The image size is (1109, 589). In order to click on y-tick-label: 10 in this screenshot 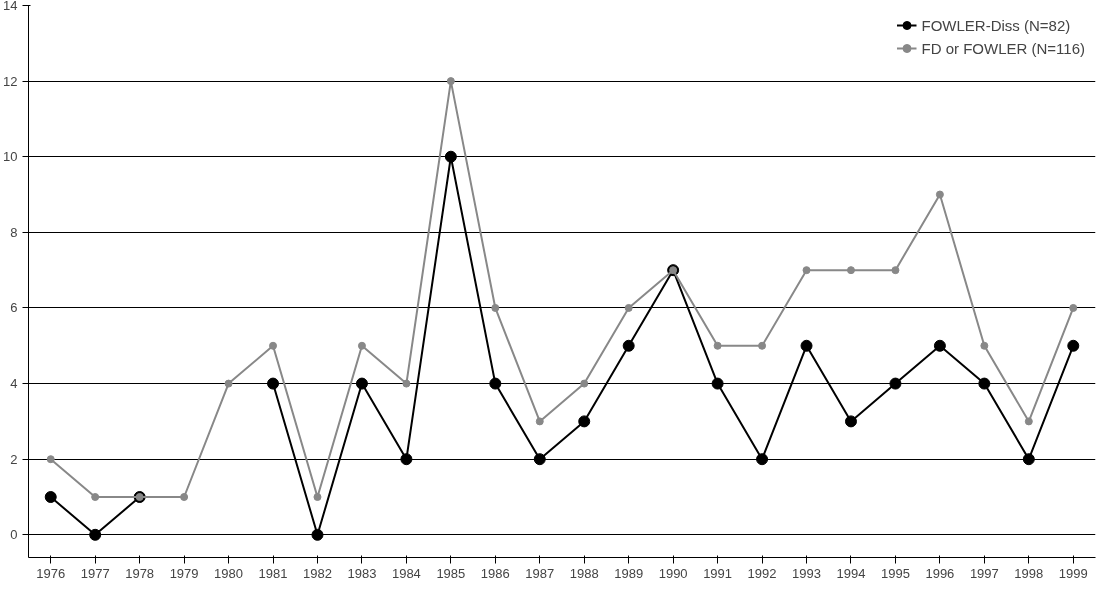, I will do `click(10, 157)`.